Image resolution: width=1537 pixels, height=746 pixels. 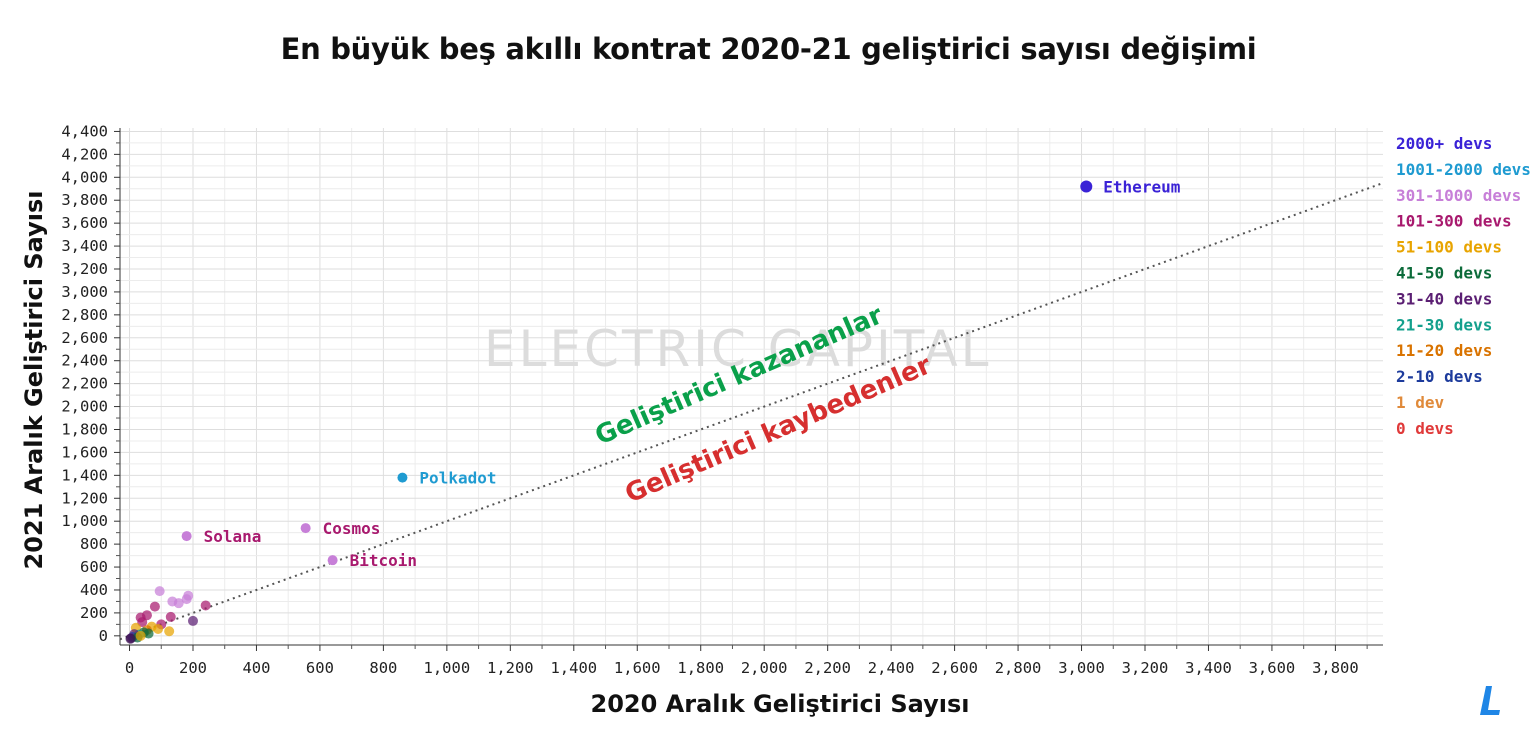 What do you see at coordinates (954, 668) in the screenshot?
I see `x-tick-label: 2,600` at bounding box center [954, 668].